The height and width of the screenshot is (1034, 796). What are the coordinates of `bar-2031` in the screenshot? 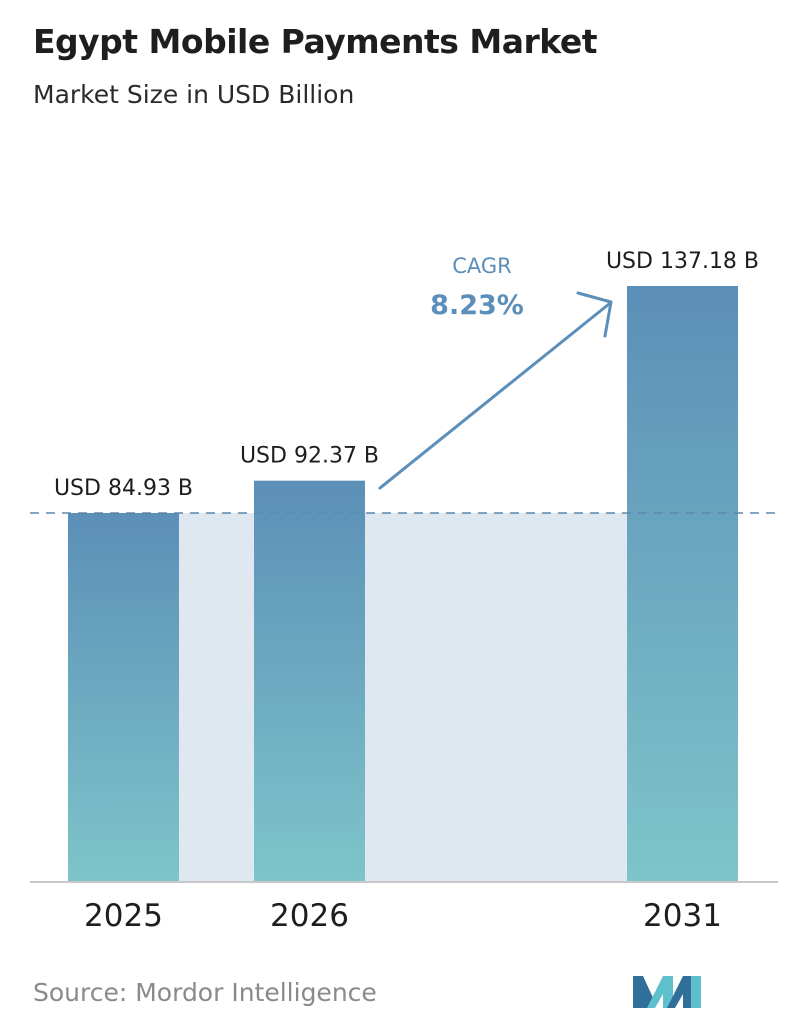 It's located at (682, 584).